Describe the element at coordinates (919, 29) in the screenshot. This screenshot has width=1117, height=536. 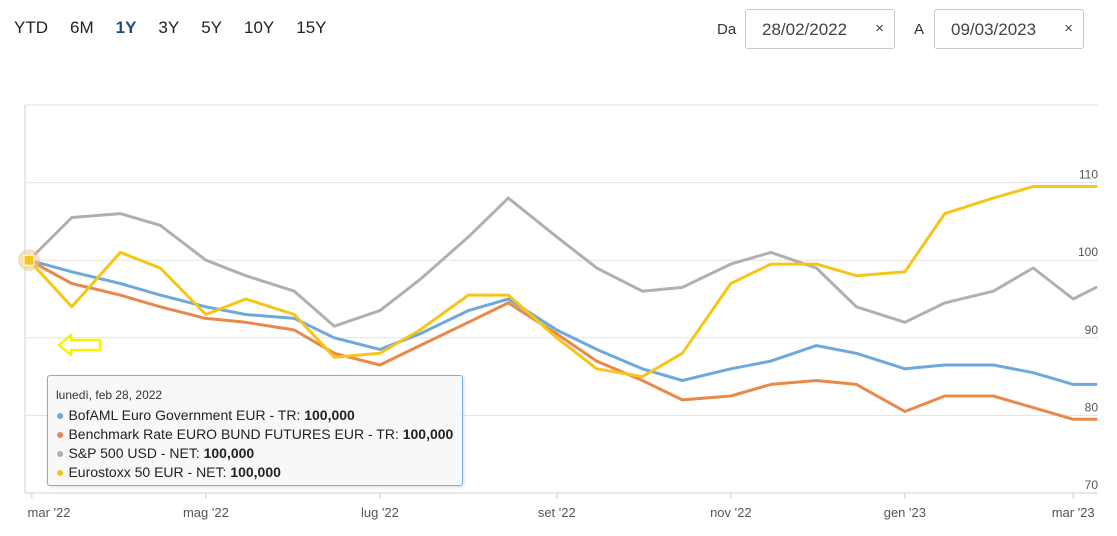
I see `date-to-label: A` at that location.